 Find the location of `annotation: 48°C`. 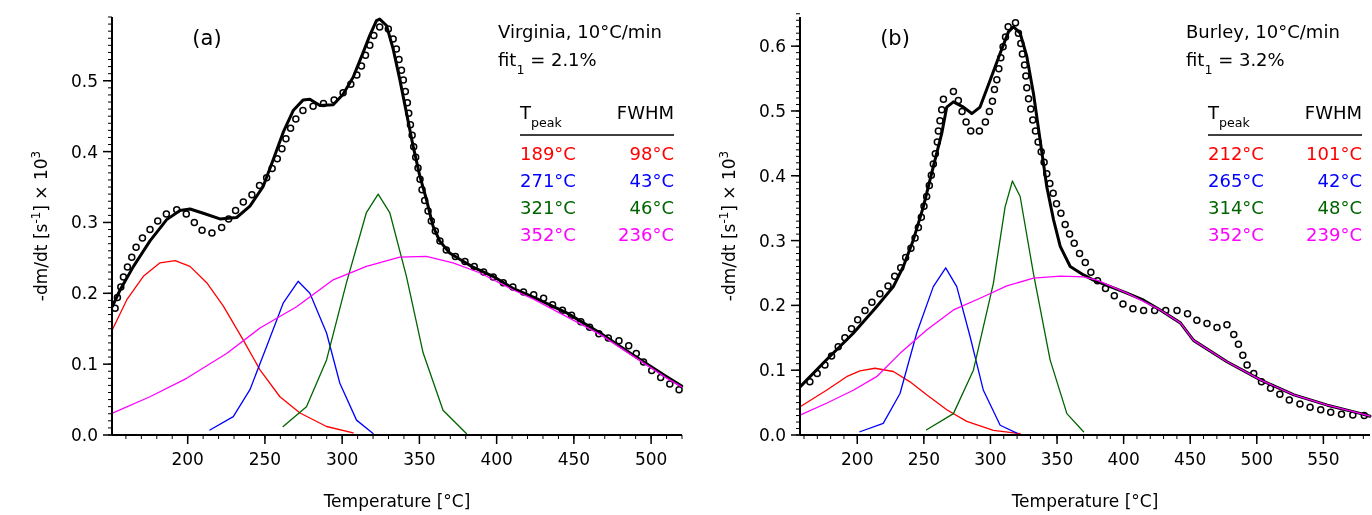

annotation: 48°C is located at coordinates (1339, 207).